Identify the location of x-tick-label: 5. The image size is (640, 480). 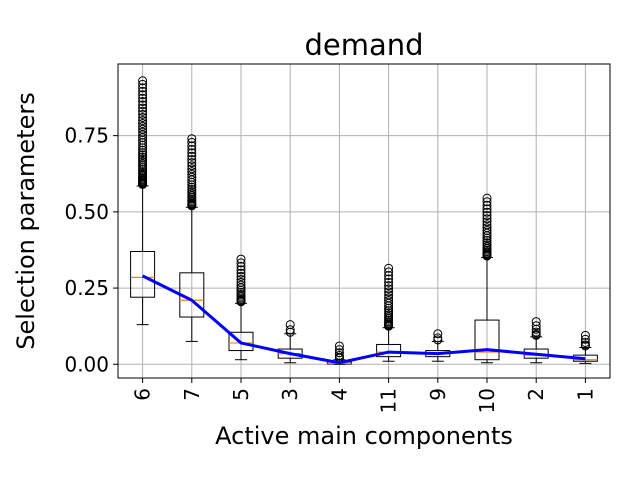
(241, 394).